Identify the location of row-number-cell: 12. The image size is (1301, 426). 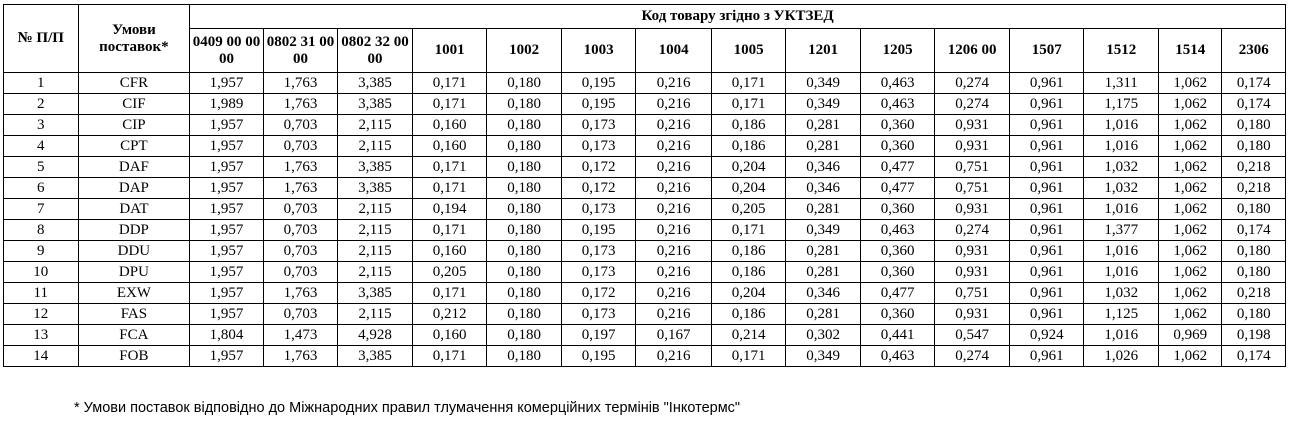
(41, 314).